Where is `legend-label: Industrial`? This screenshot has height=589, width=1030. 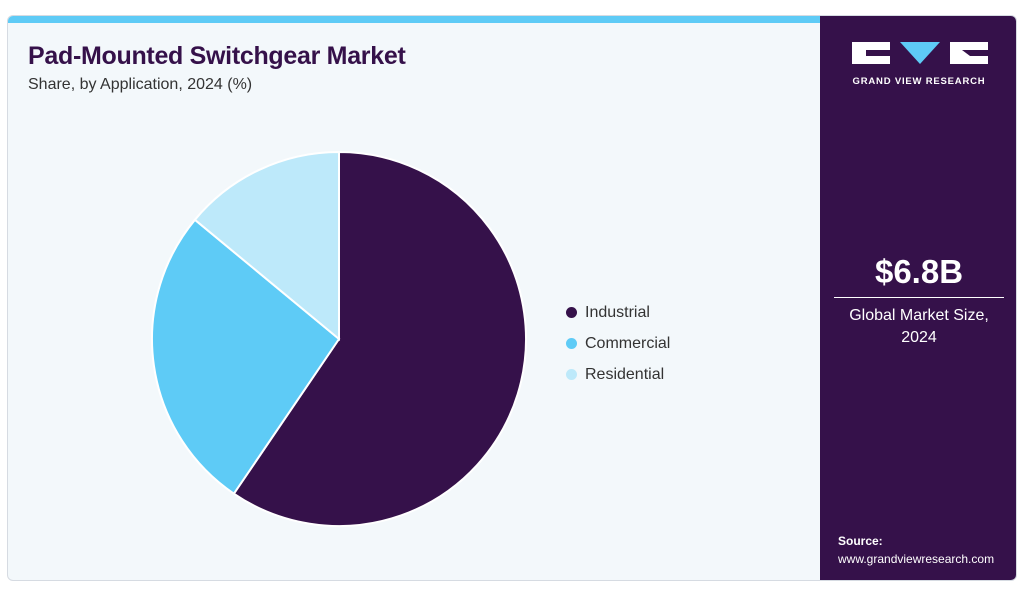 legend-label: Industrial is located at coordinates (617, 312).